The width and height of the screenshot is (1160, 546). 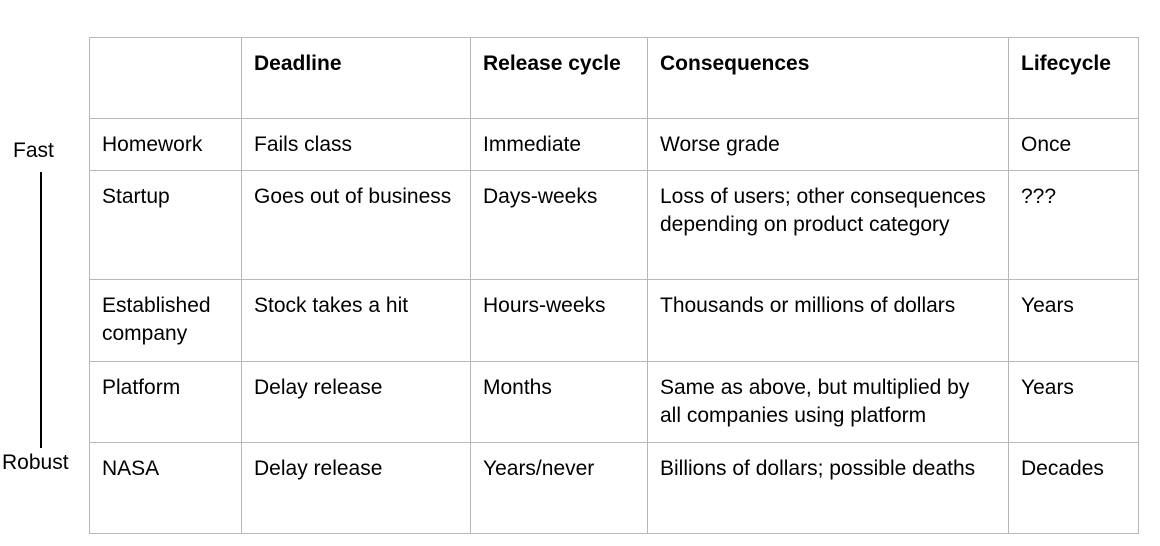 What do you see at coordinates (356, 225) in the screenshot?
I see `deadline-cell: Goes out of business` at bounding box center [356, 225].